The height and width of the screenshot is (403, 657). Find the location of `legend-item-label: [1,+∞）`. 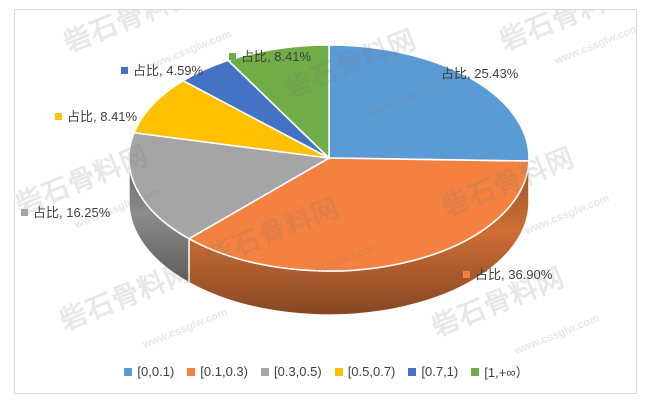

legend-item-label: [1,+∞） is located at coordinates (506, 372).